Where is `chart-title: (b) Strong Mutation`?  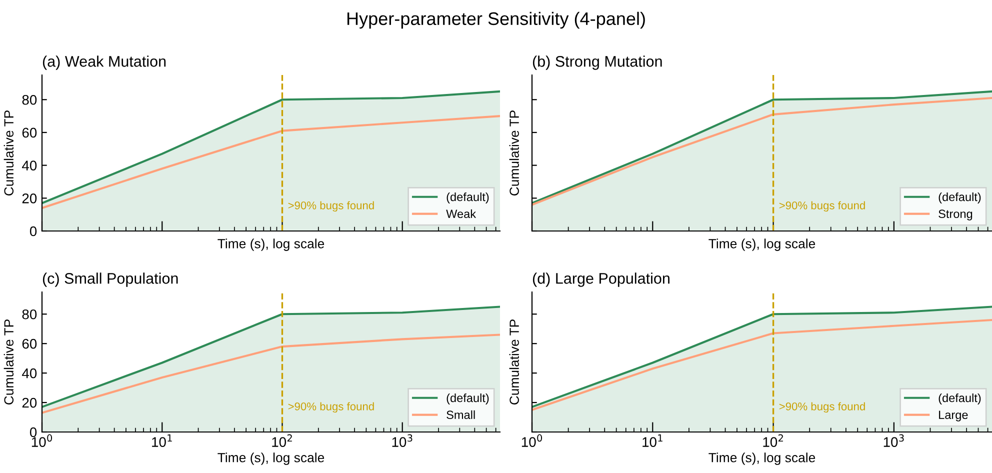 chart-title: (b) Strong Mutation is located at coordinates (597, 63).